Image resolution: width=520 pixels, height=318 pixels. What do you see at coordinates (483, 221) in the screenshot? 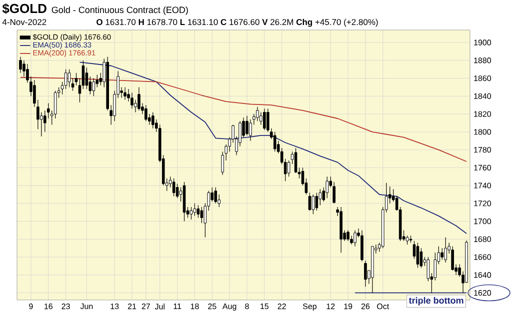
I see `y-tick-label: 1700` at bounding box center [483, 221].